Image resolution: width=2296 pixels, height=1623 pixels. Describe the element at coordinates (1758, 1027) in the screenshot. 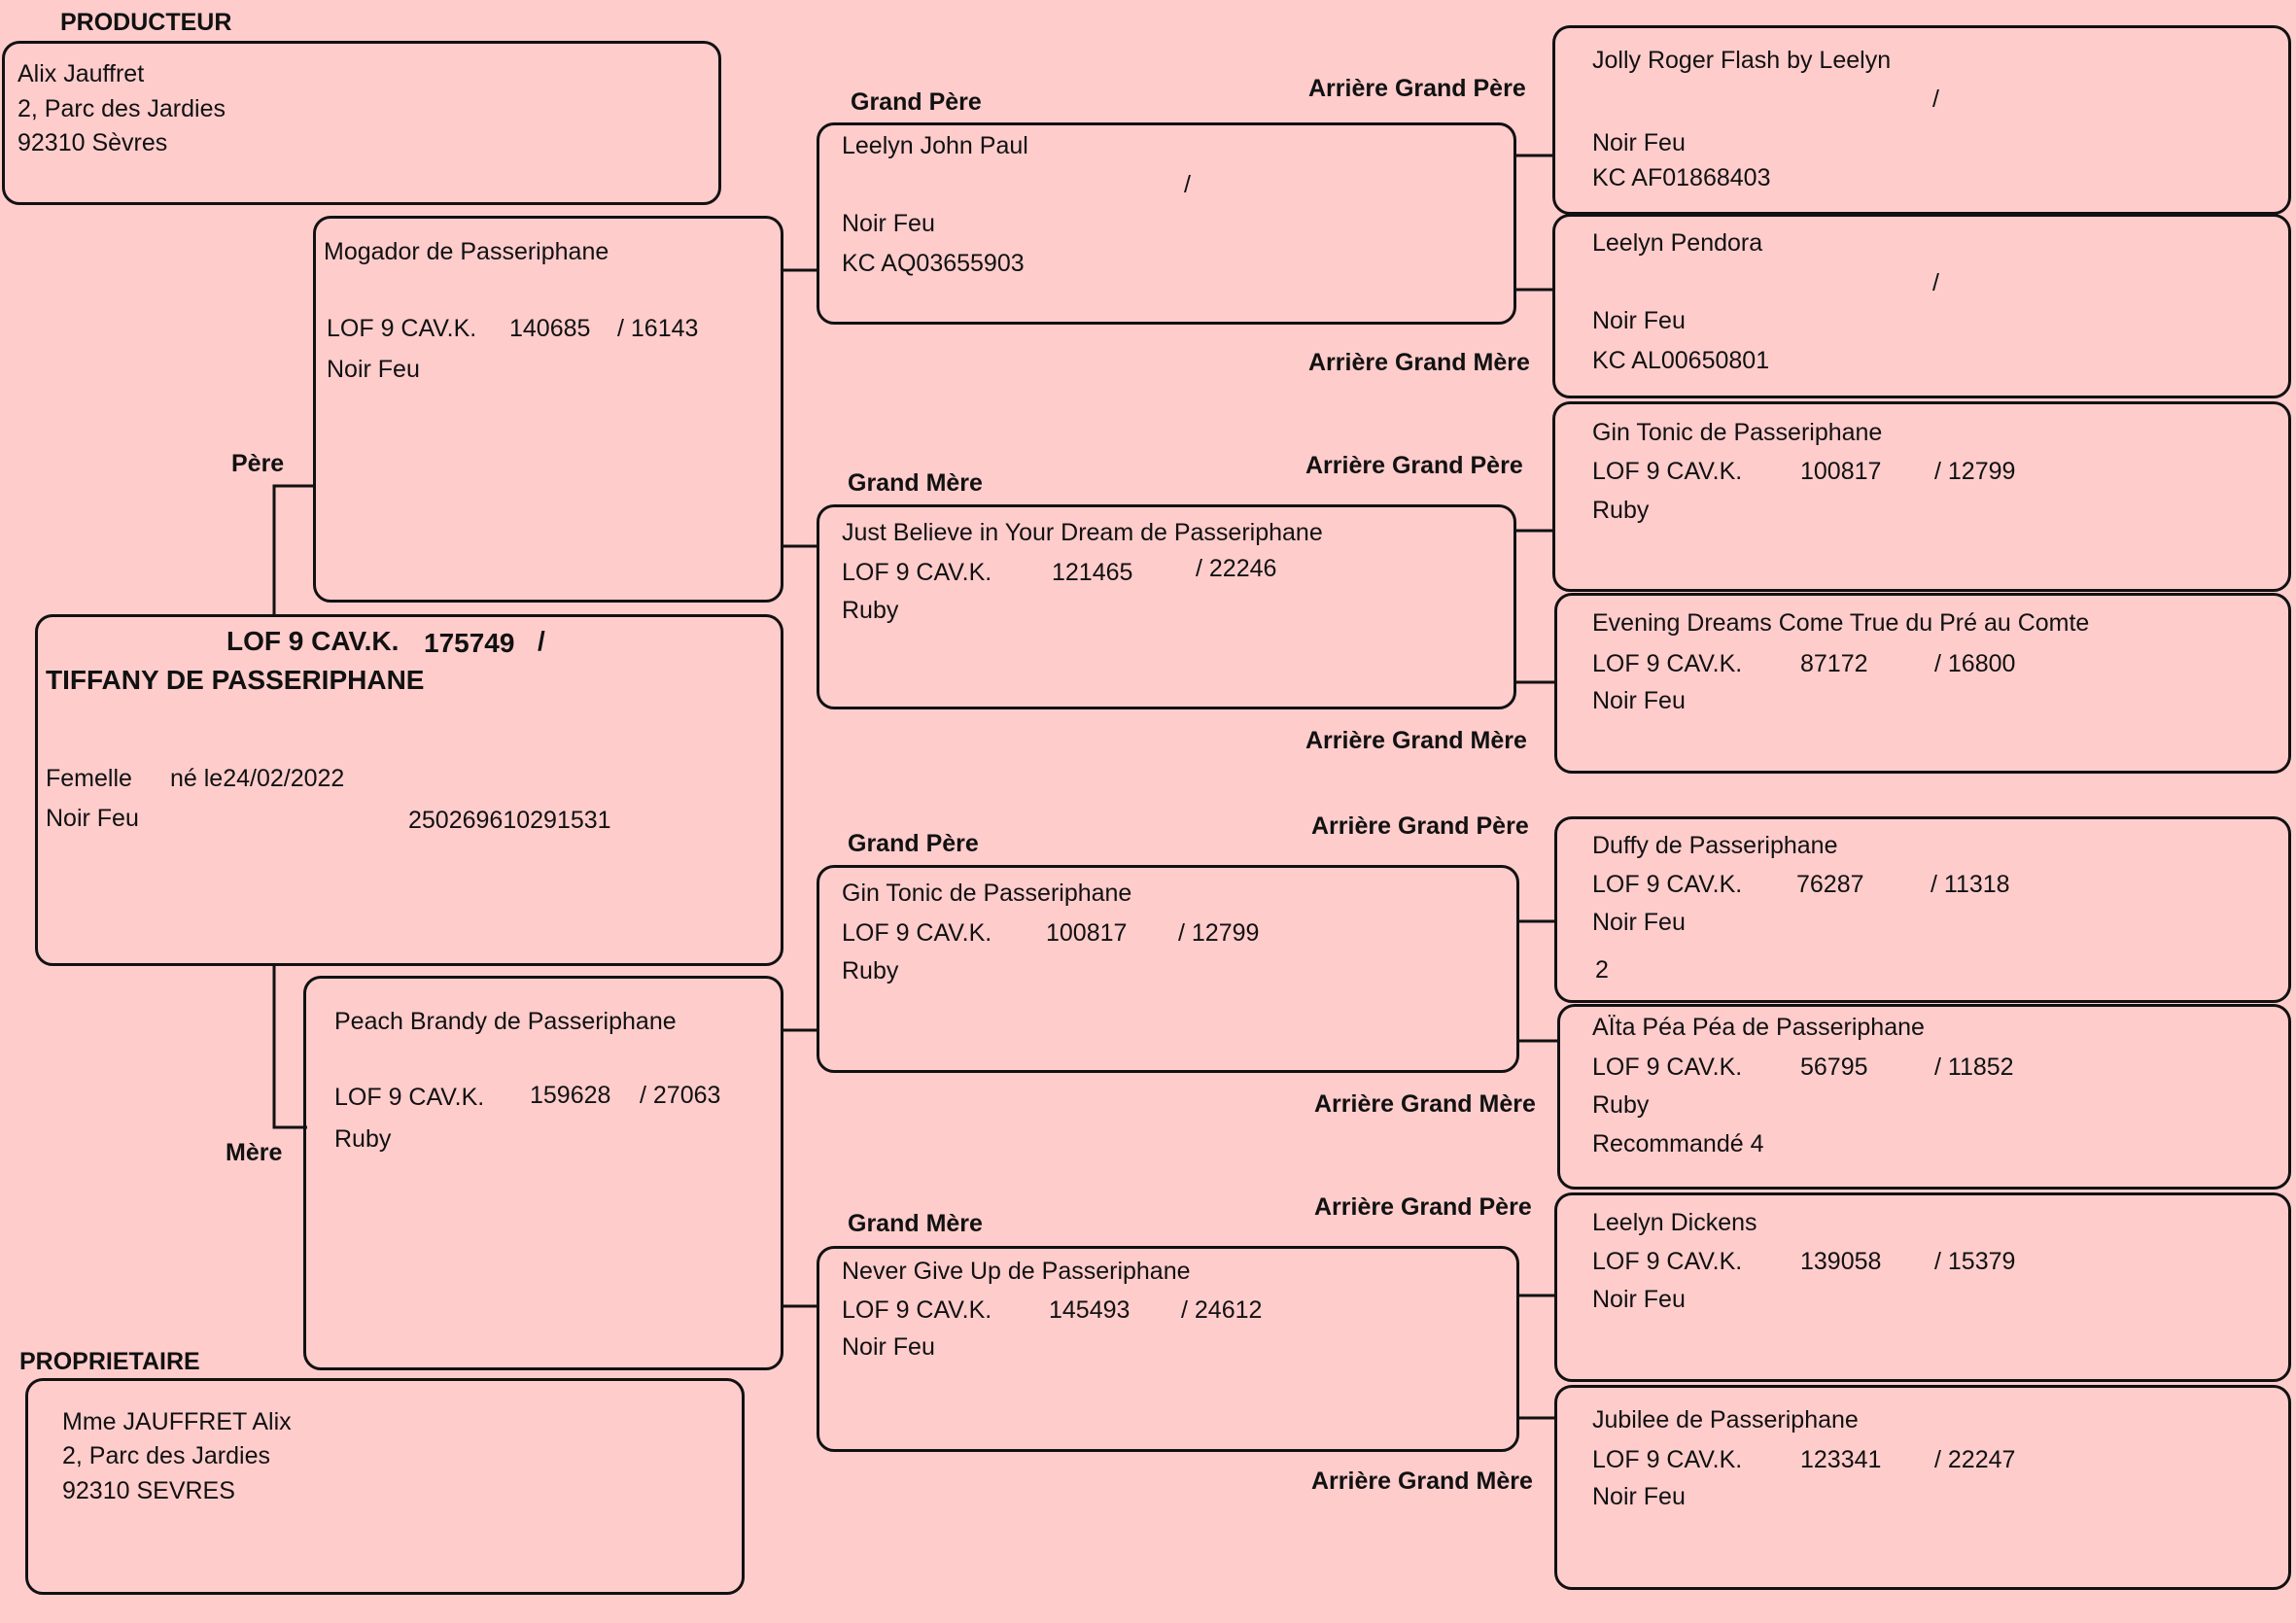

I see `arriere-grand-mere-3-name: AÏta Péa Péa de Passeriphane` at that location.